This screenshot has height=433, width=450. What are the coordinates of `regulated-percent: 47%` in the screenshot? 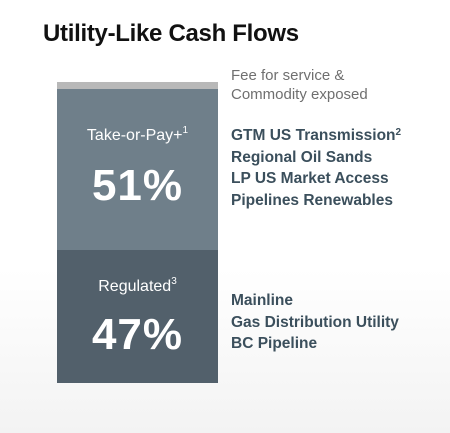 It's located at (137, 334).